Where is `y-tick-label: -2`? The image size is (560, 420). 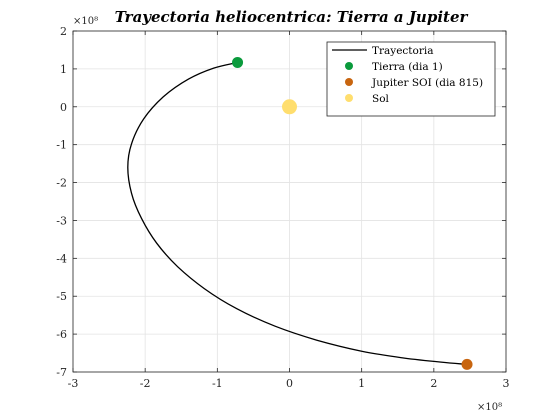
y-tick-label: -2 is located at coordinates (61, 183).